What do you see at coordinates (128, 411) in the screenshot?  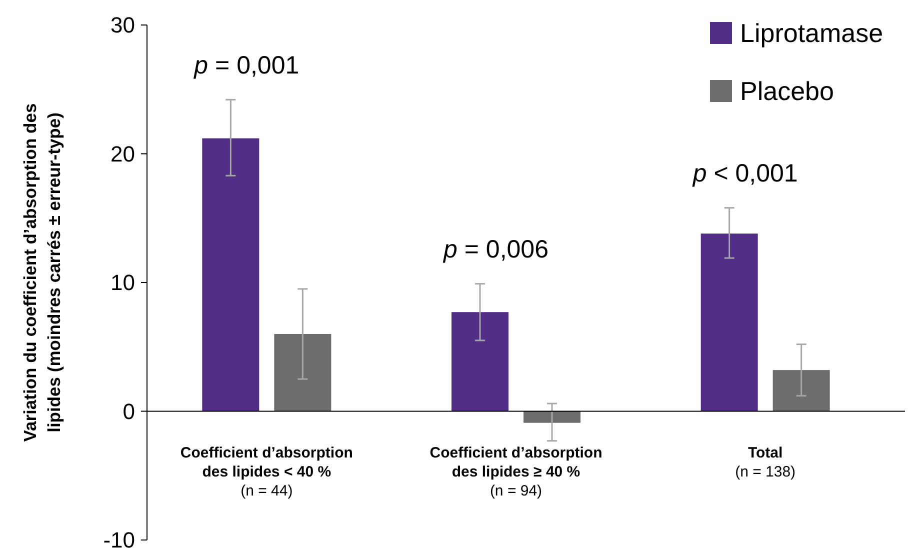 I see `y-tick-label: 0` at bounding box center [128, 411].